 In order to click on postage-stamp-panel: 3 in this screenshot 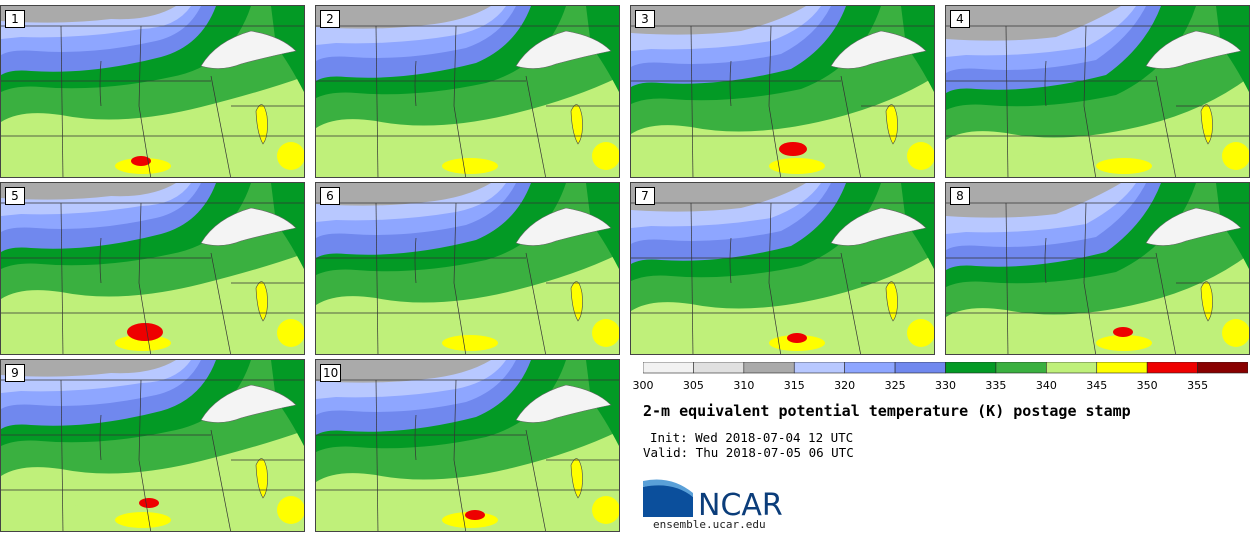, I will do `click(782, 91)`.